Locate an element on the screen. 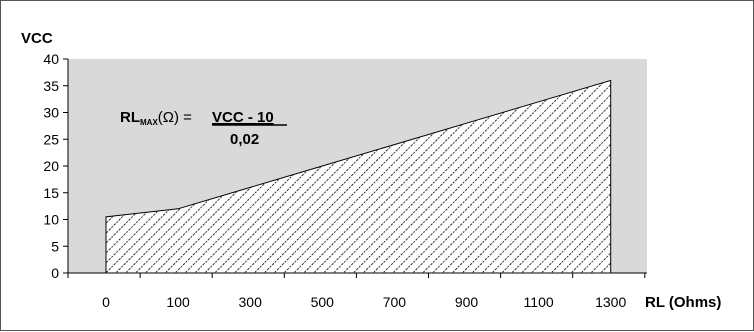 The width and height of the screenshot is (754, 332). y-tick-label: 15 is located at coordinates (51, 193).